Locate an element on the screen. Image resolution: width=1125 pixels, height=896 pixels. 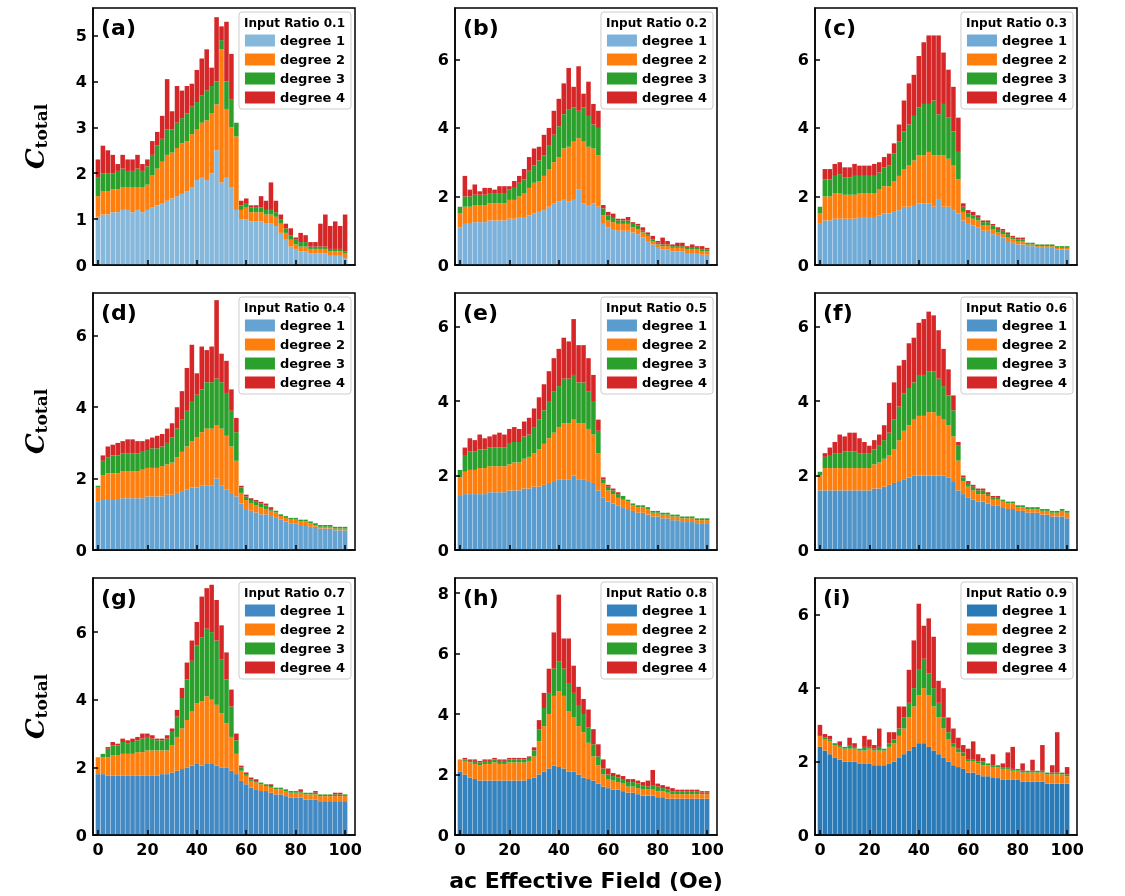
legend-title: Input Ratio 0.7 is located at coordinates (294, 593).